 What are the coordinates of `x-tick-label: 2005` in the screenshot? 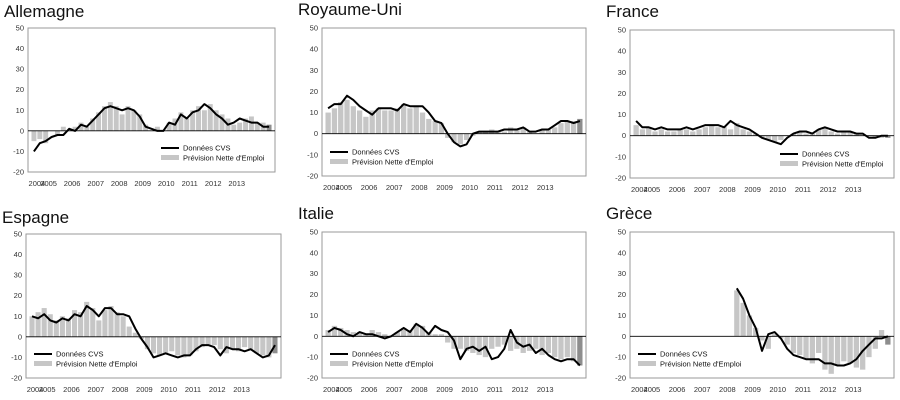 It's located at (652, 189).